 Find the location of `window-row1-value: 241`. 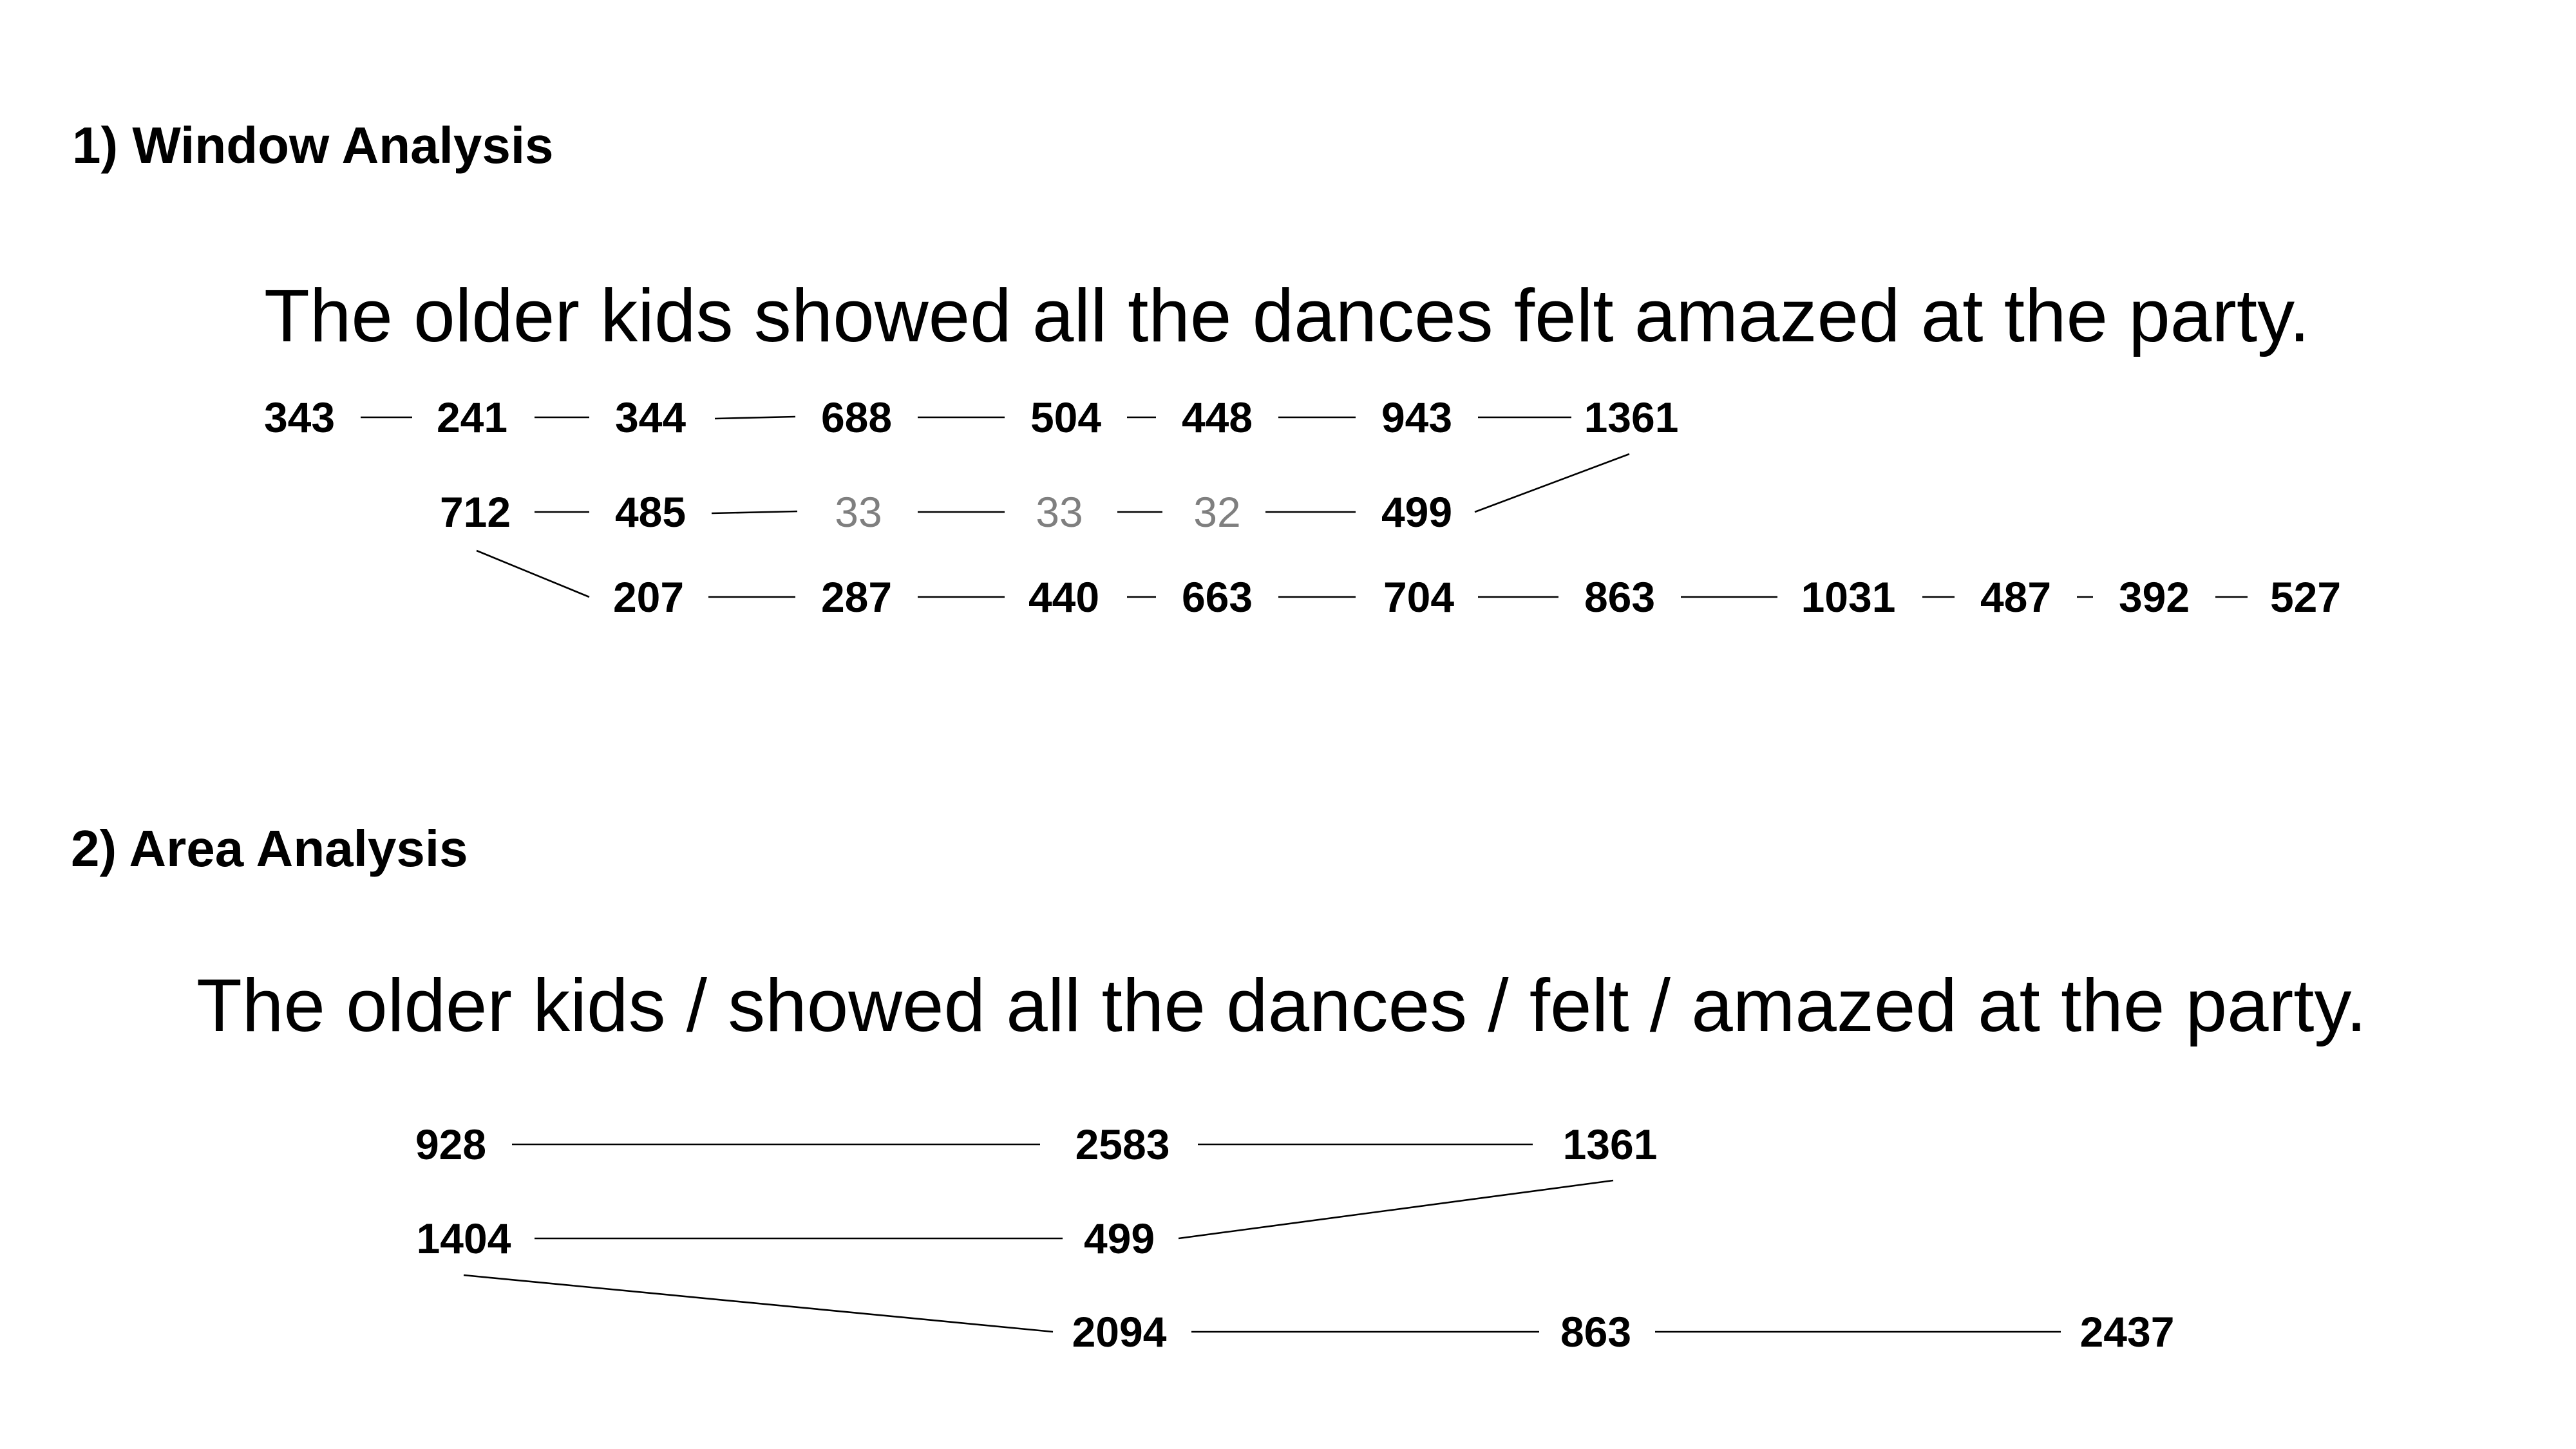

window-row1-value: 241 is located at coordinates (472, 417).